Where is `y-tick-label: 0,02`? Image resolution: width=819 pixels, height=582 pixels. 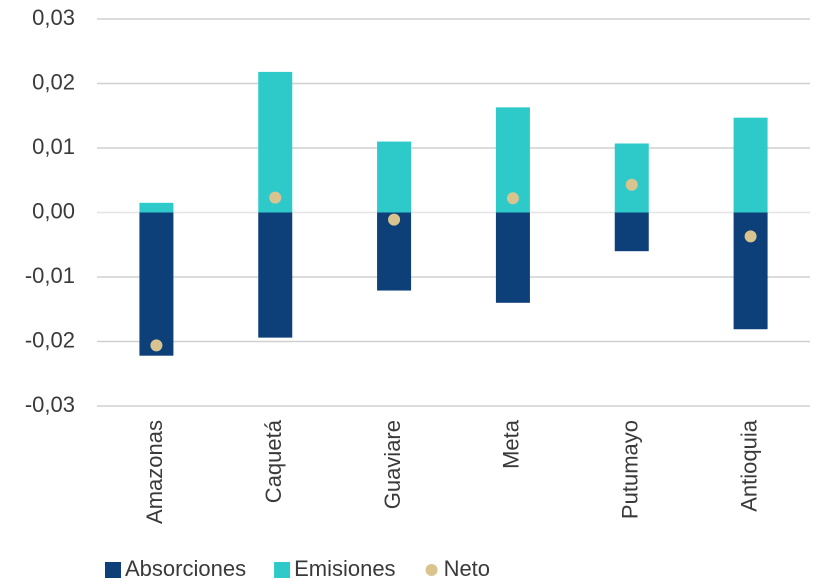
y-tick-label: 0,02 is located at coordinates (53, 81).